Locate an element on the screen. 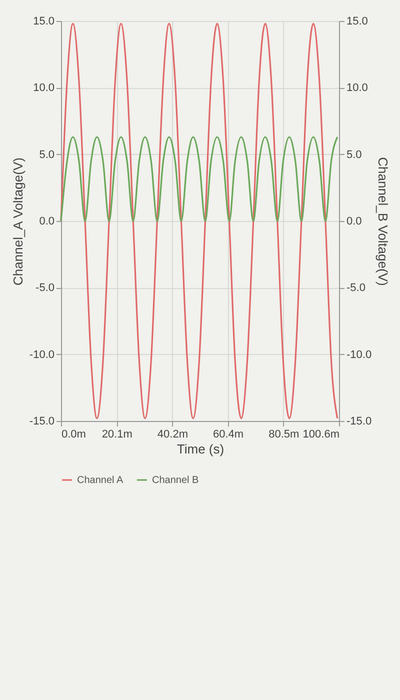  y2-tick-label: 0.0 is located at coordinates (354, 222).